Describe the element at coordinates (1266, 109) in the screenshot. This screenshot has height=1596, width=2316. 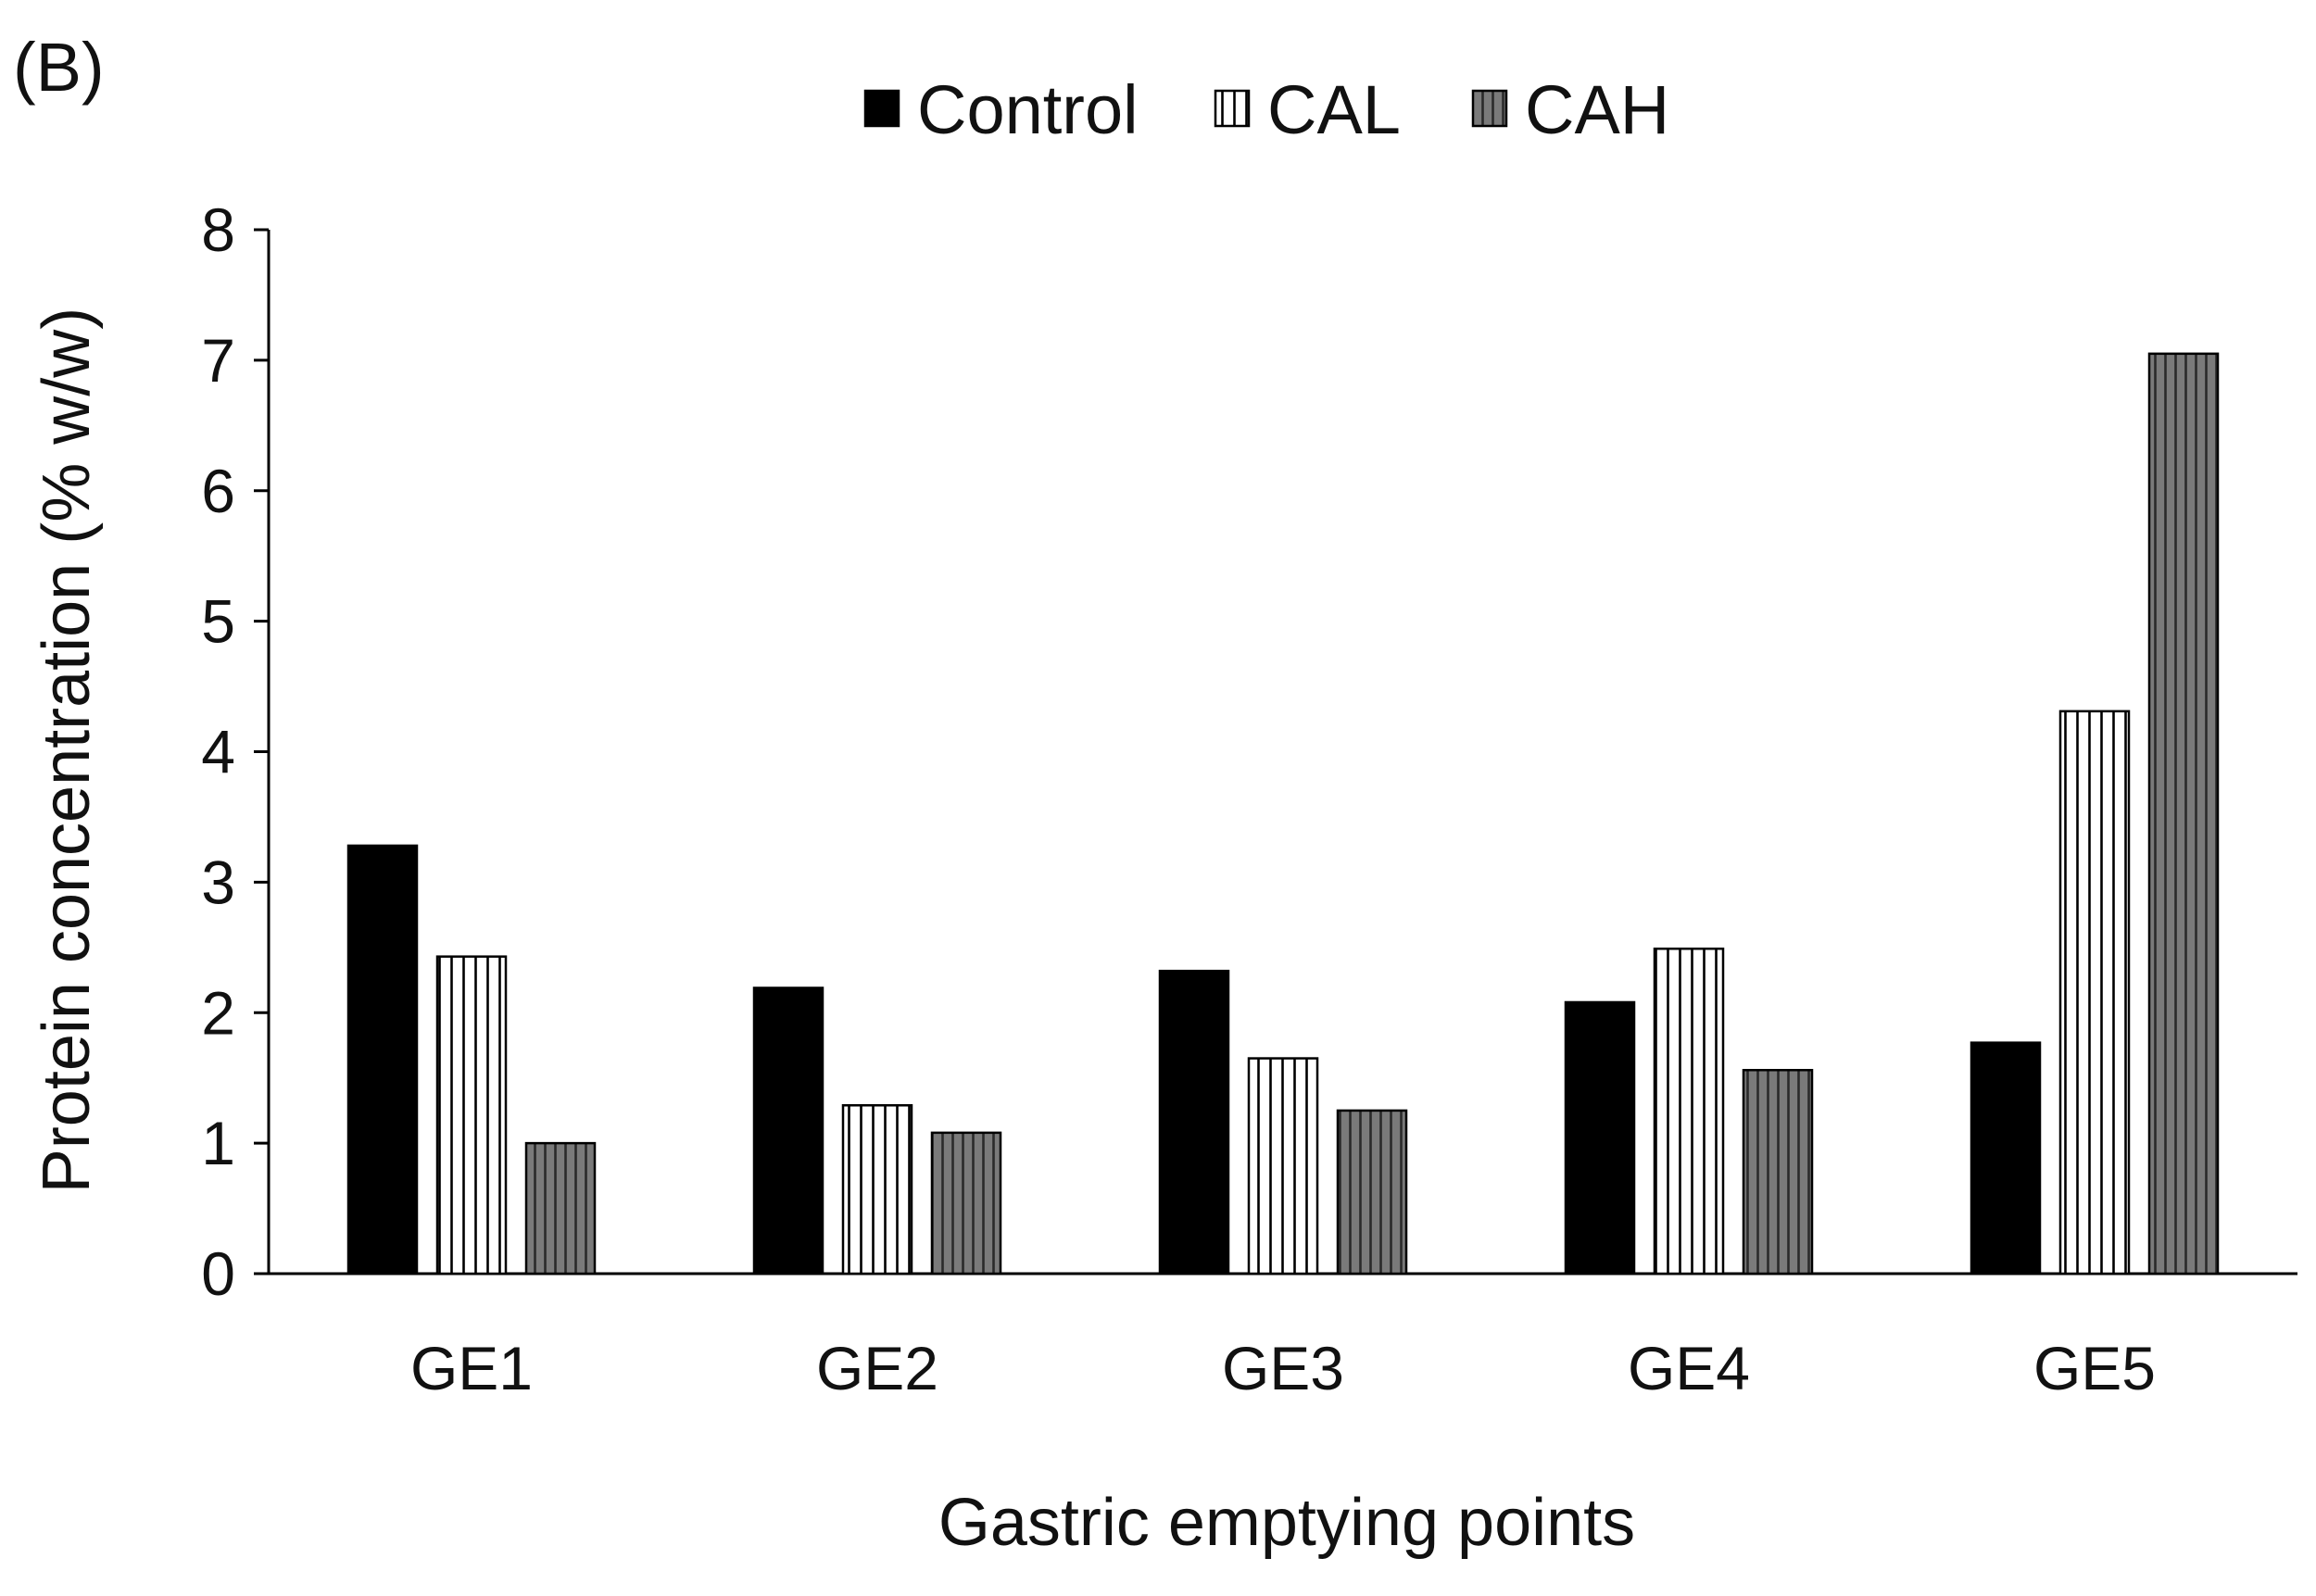
I see `legend: Control CAL CAH` at that location.